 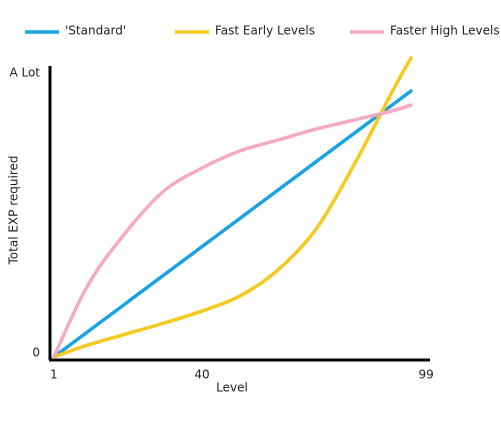 I want to click on legend-label: Fast Early Levels, so click(x=265, y=31).